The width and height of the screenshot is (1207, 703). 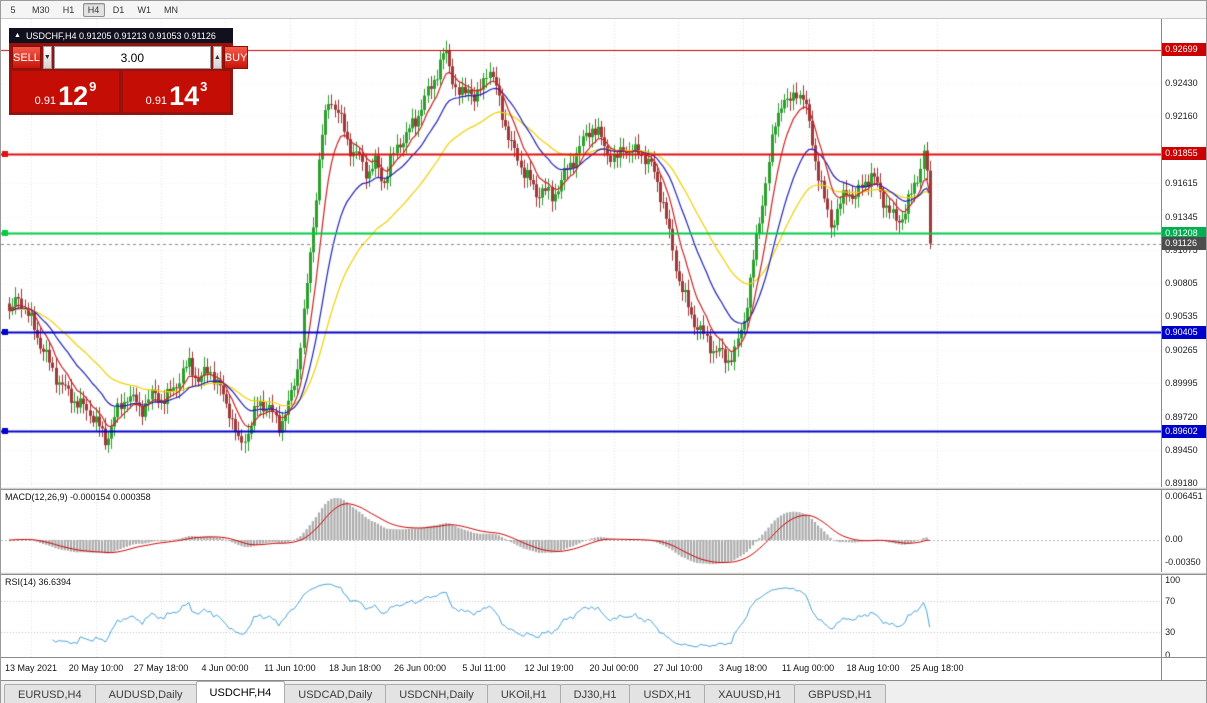 I want to click on price-badge: 0.89602, so click(x=1184, y=431).